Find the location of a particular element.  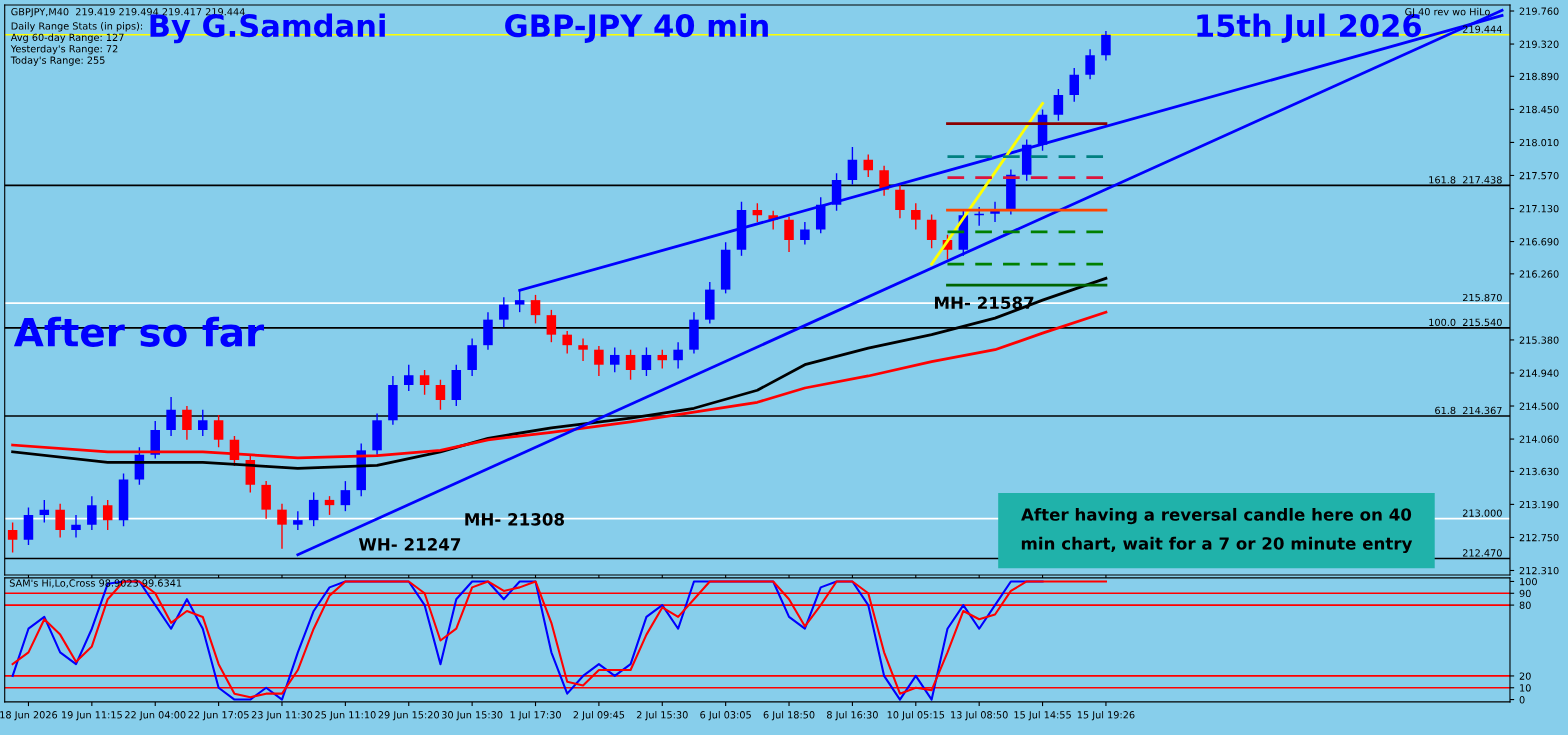

y-tick-label: 219.760 is located at coordinates (1539, 11).